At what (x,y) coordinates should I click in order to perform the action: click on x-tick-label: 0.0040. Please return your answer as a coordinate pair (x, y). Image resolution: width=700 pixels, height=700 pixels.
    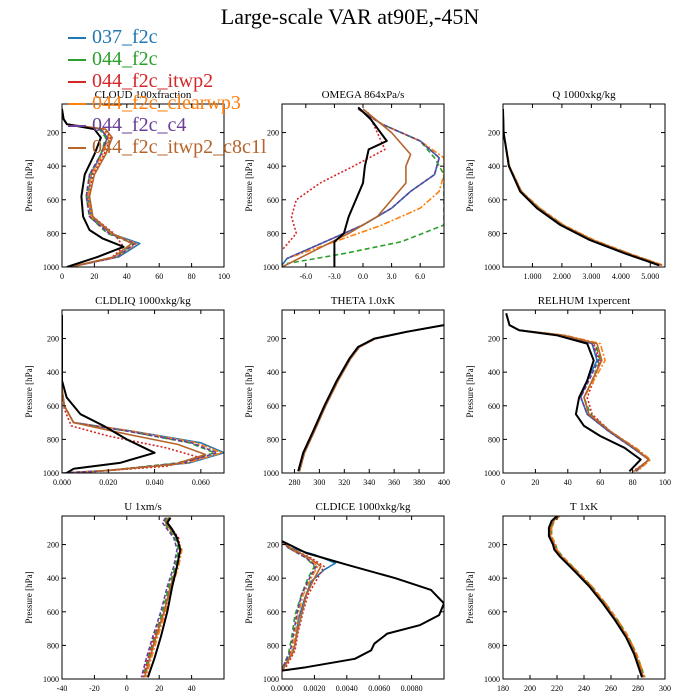
    Looking at the image, I should click on (347, 688).